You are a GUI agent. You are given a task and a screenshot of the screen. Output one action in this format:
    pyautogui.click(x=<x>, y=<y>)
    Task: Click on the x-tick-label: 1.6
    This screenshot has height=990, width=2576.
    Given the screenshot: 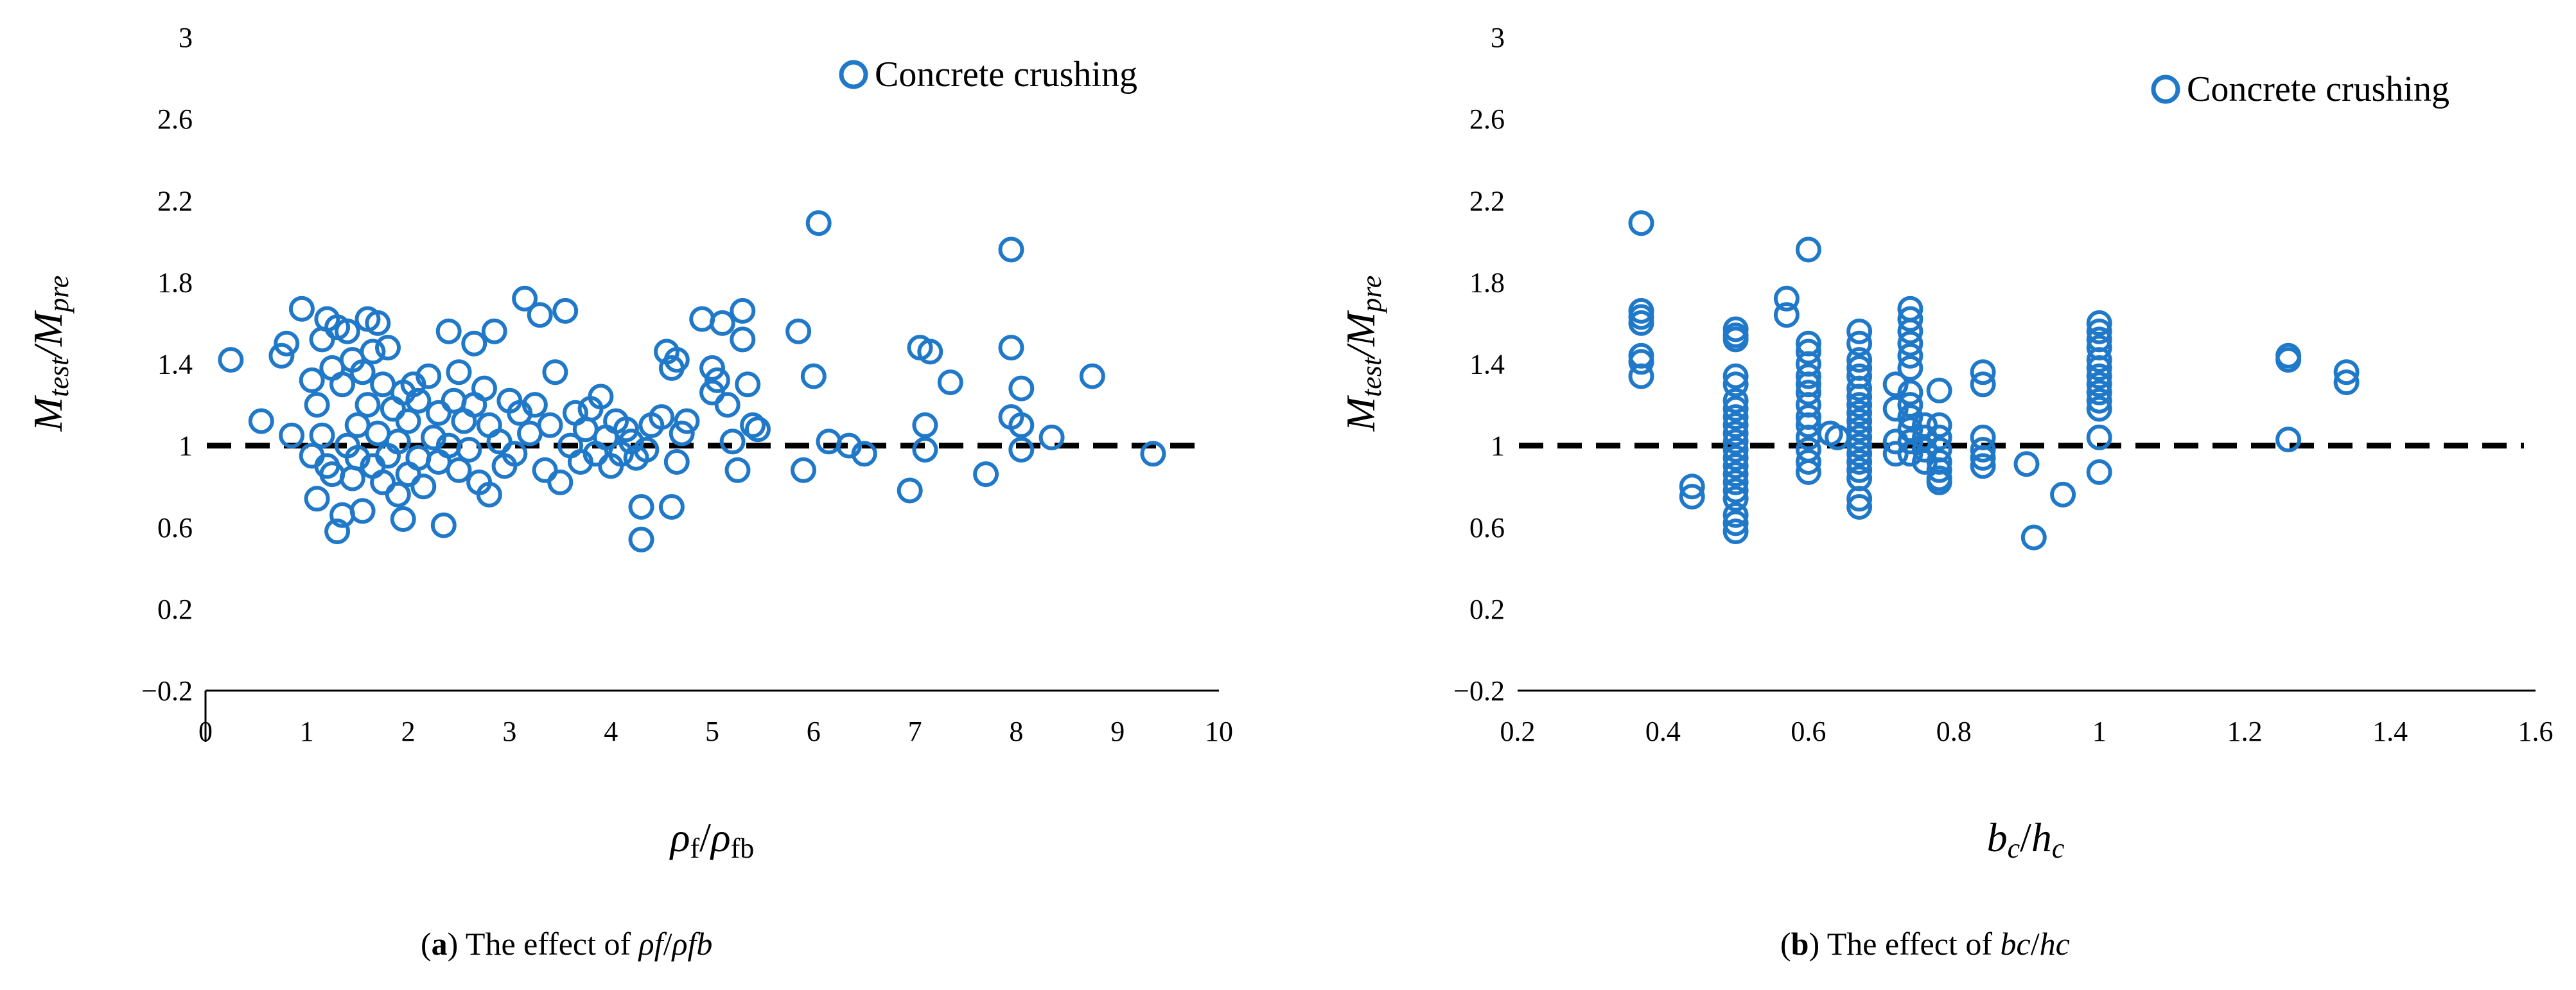 What is the action you would take?
    pyautogui.click(x=2536, y=731)
    